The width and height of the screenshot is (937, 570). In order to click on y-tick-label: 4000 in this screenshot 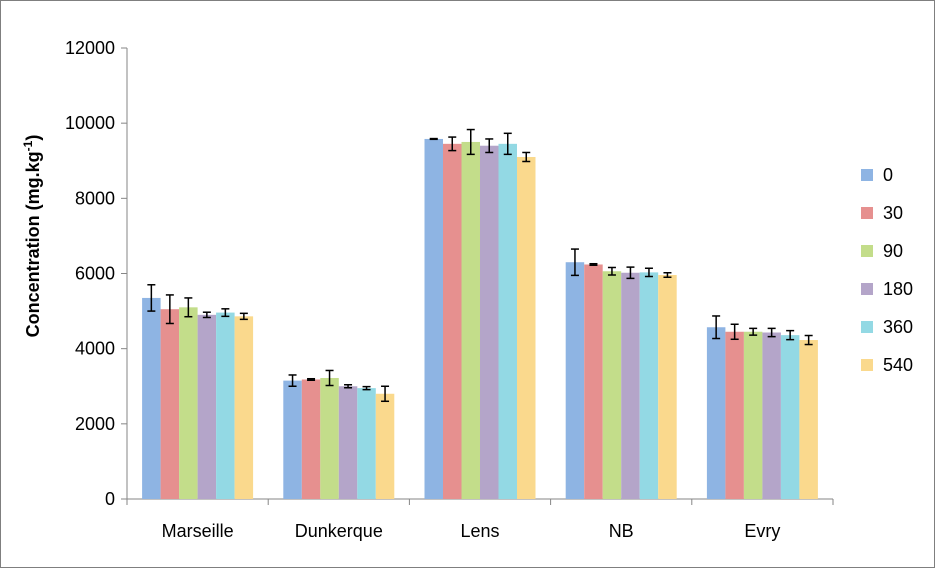, I will do `click(95, 349)`.